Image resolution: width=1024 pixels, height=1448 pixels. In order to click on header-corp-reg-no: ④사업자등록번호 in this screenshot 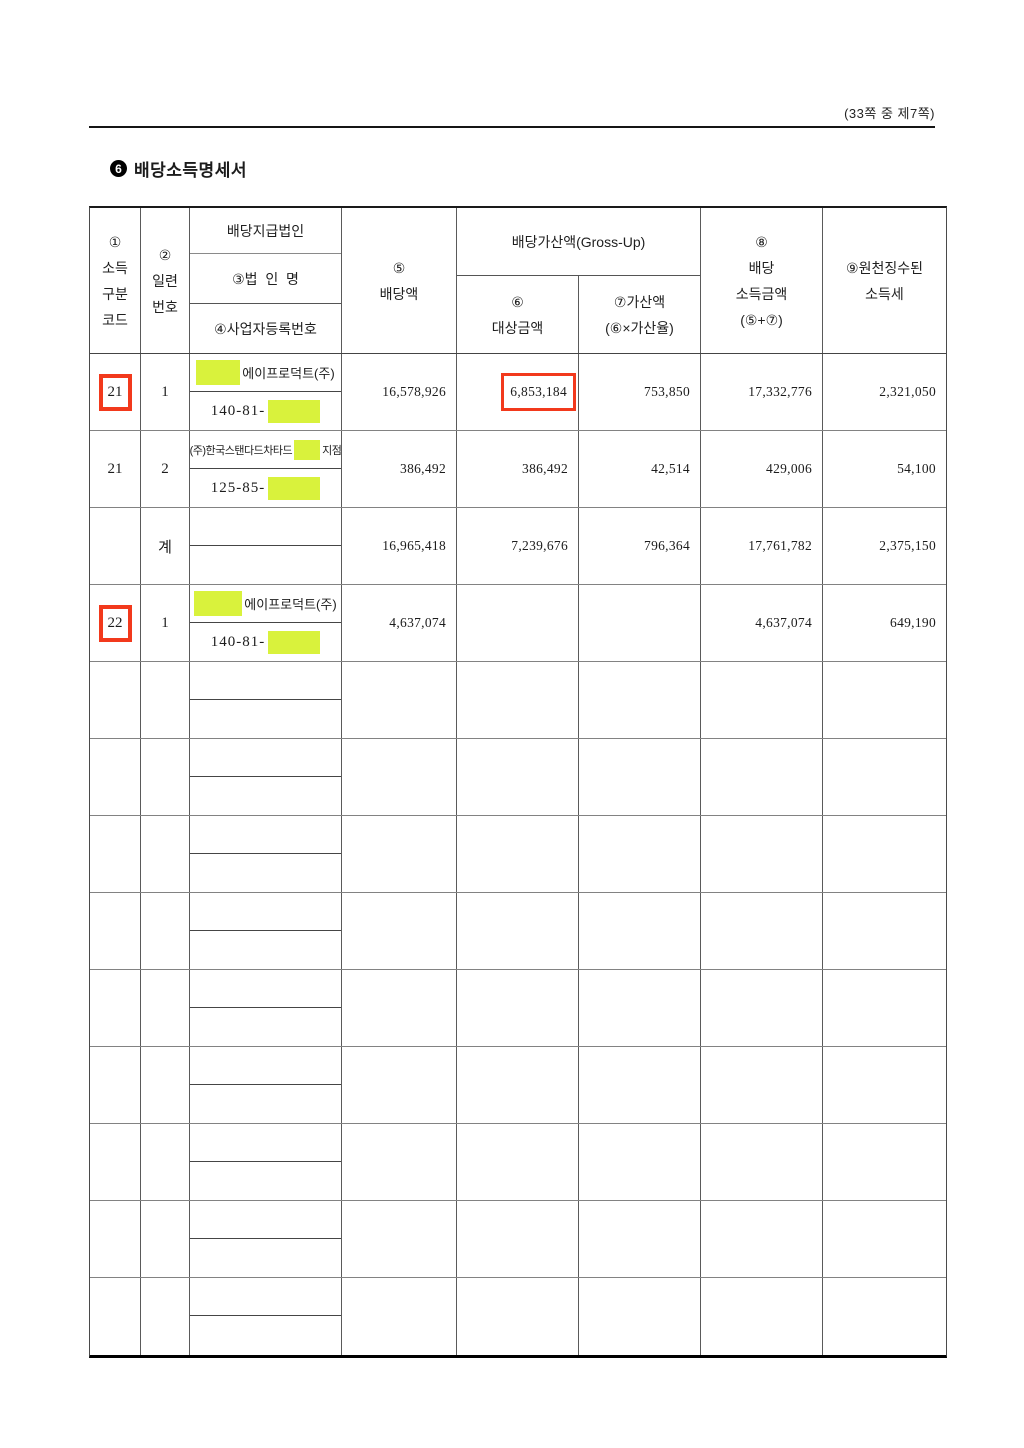, I will do `click(265, 328)`.